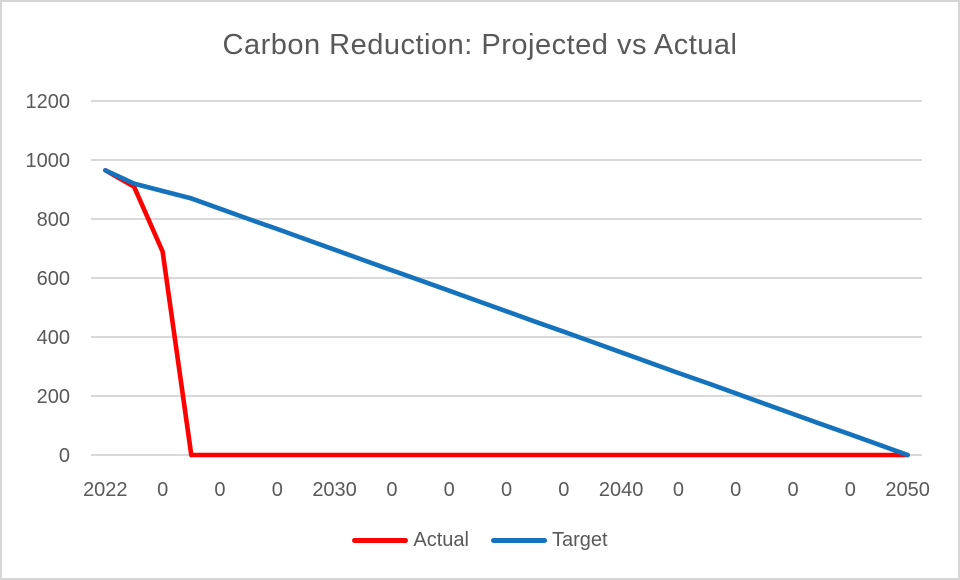 The image size is (960, 580). I want to click on y-axis-tick-label: 400, so click(53, 338).